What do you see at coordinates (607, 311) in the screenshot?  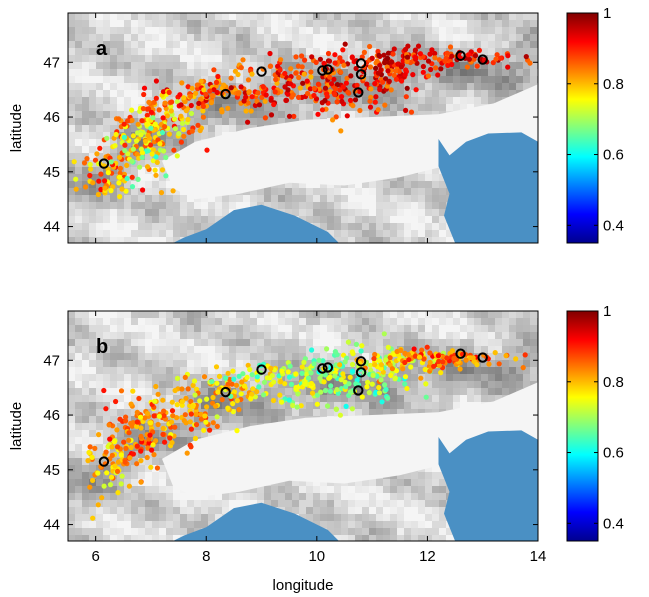 I see `colorbar-tick-label: 1` at bounding box center [607, 311].